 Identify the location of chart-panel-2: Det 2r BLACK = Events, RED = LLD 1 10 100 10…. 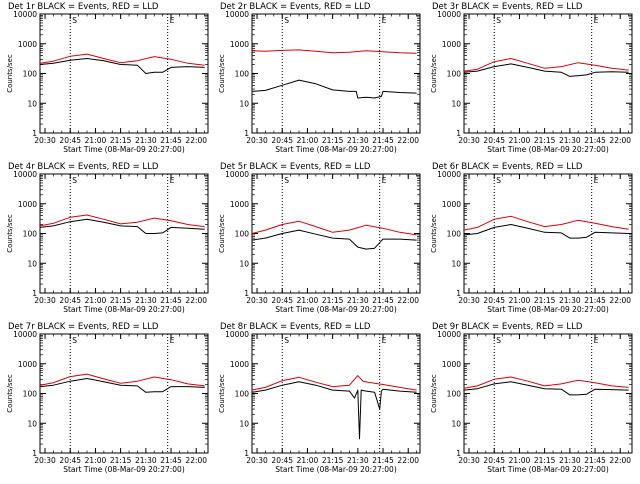
(319, 78).